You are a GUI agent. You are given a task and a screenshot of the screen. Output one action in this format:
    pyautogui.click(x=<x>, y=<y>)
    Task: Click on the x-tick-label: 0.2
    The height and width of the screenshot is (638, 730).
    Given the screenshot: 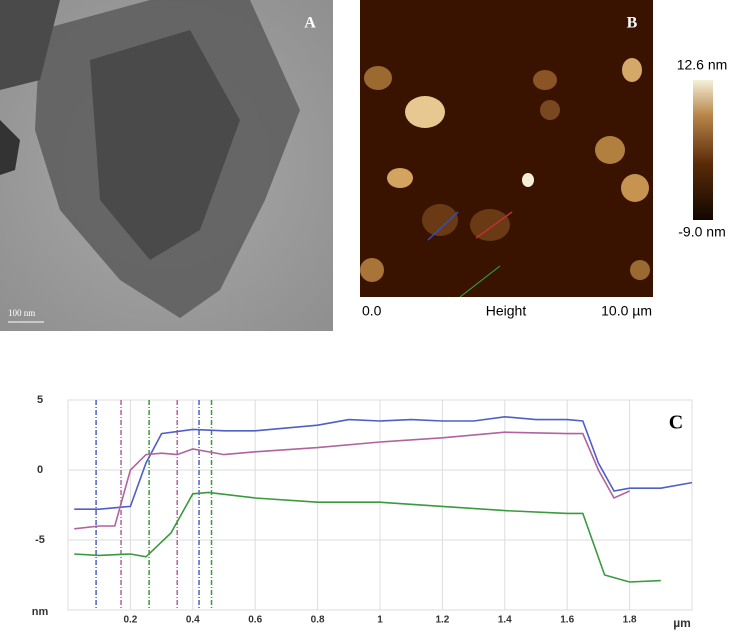 What is the action you would take?
    pyautogui.click(x=130, y=620)
    